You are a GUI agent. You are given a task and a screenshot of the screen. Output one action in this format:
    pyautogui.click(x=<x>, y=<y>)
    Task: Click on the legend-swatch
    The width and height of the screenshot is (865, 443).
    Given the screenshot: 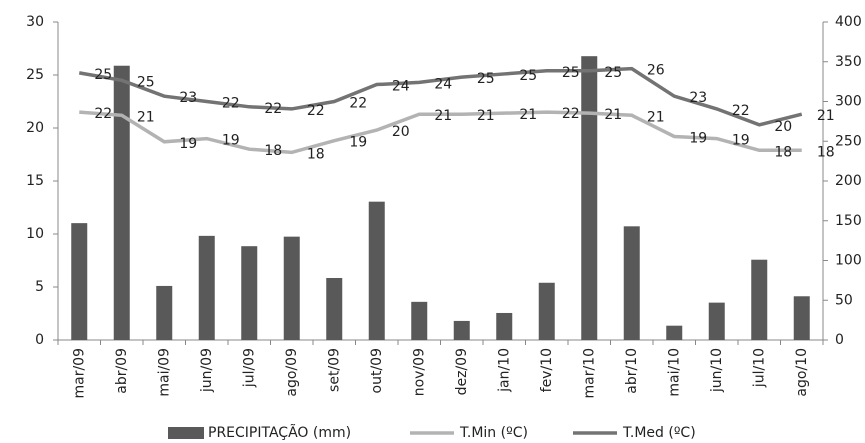 What is the action you would take?
    pyautogui.click(x=186, y=433)
    